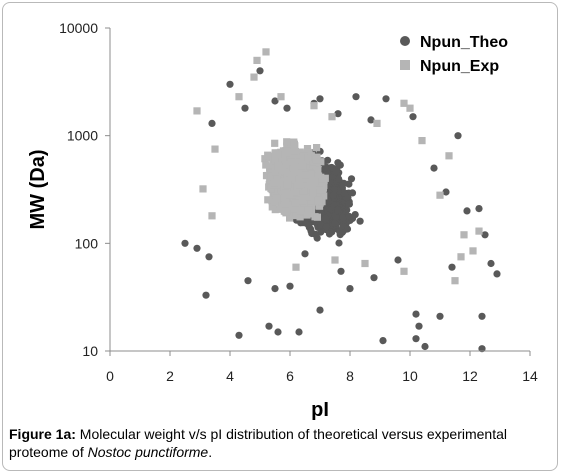 Image resolution: width=562 pixels, height=475 pixels. What do you see at coordinates (110, 376) in the screenshot?
I see `x-tick-label: 0` at bounding box center [110, 376].